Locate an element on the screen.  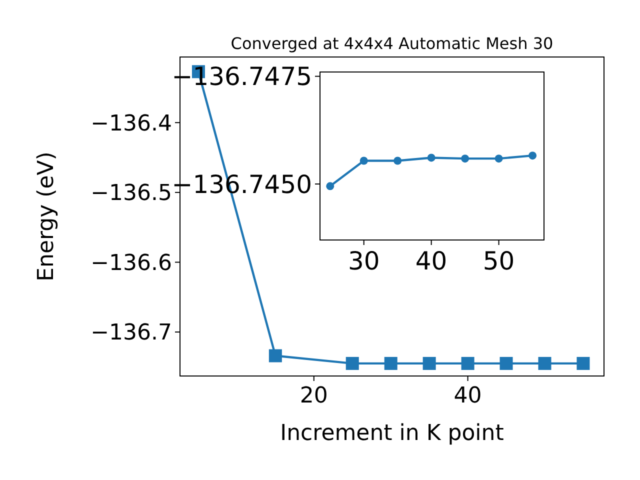
y-tick-label: −136.7 is located at coordinates (131, 333).